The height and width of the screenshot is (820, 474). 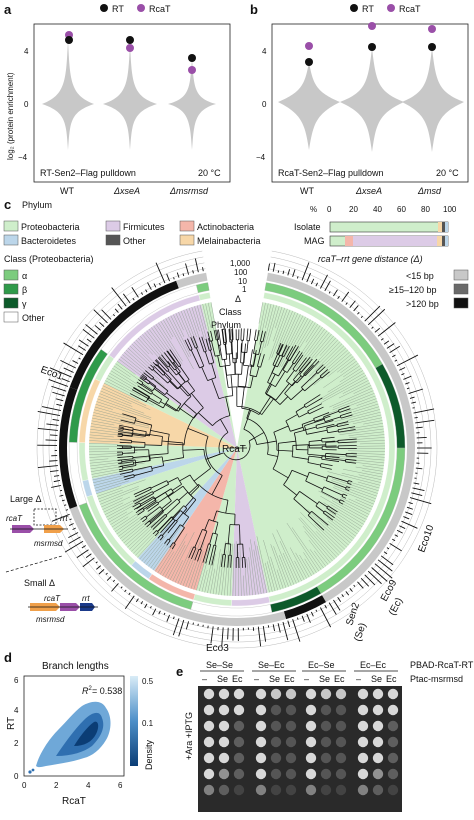 I want to click on ytick-b-4: 4, so click(x=264, y=51).